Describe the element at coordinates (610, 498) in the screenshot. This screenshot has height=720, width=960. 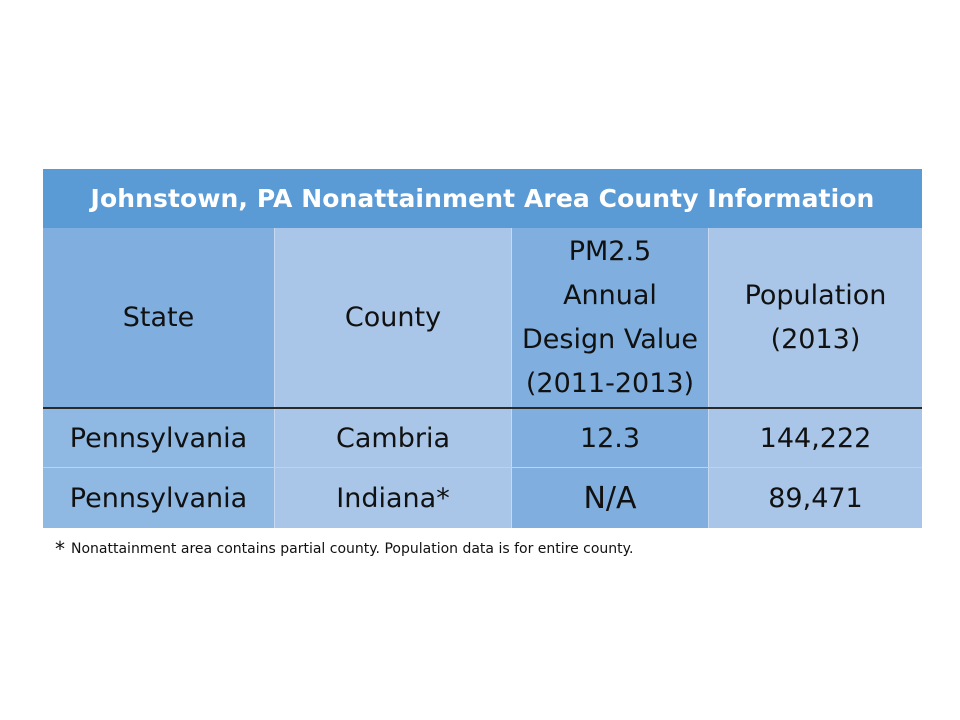
I see `cell-pm25: N/A` at that location.